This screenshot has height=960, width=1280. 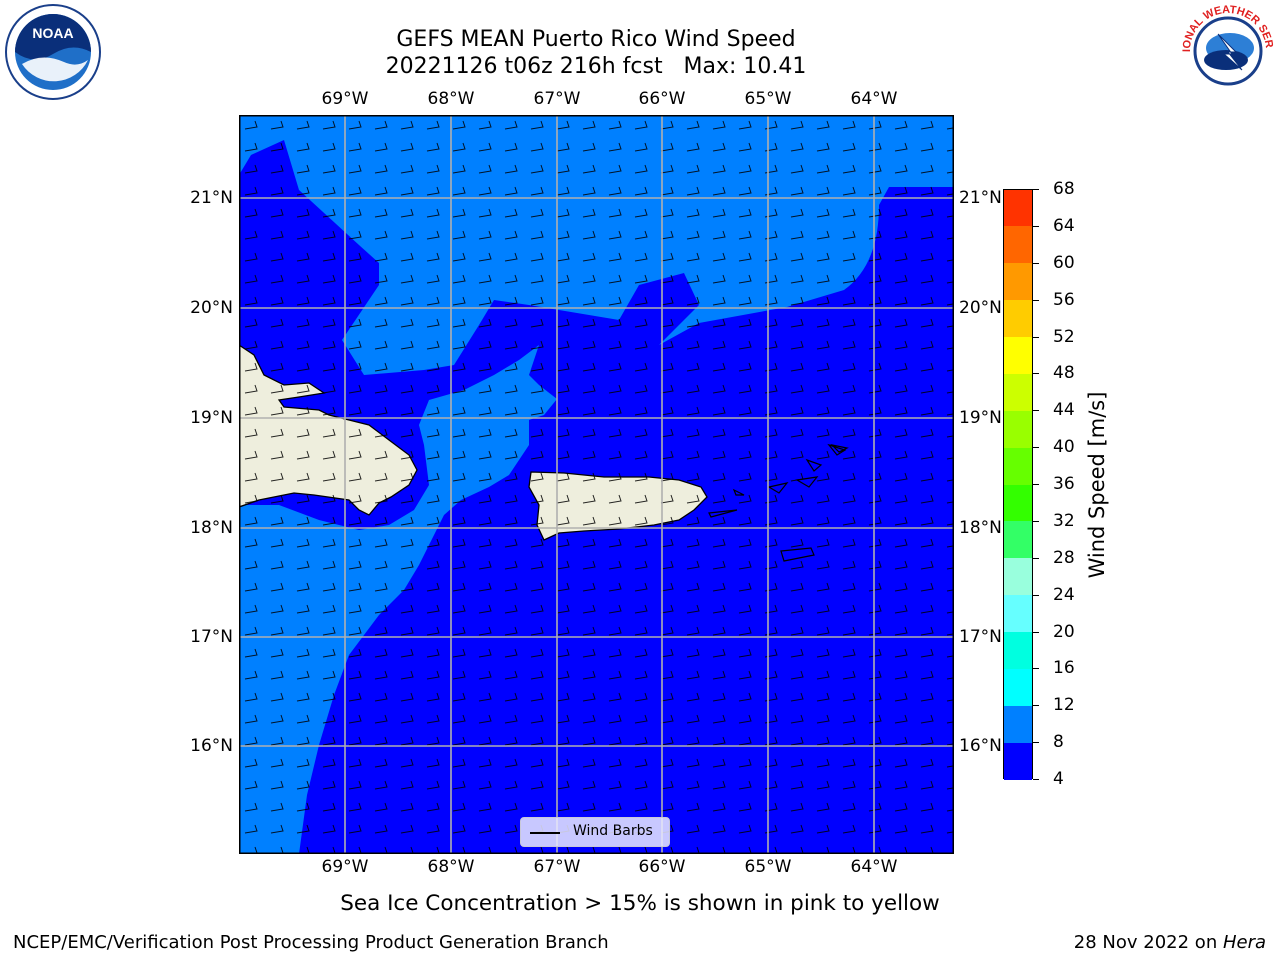 I want to click on colorbar-tick-label: 8, so click(x=1058, y=742).